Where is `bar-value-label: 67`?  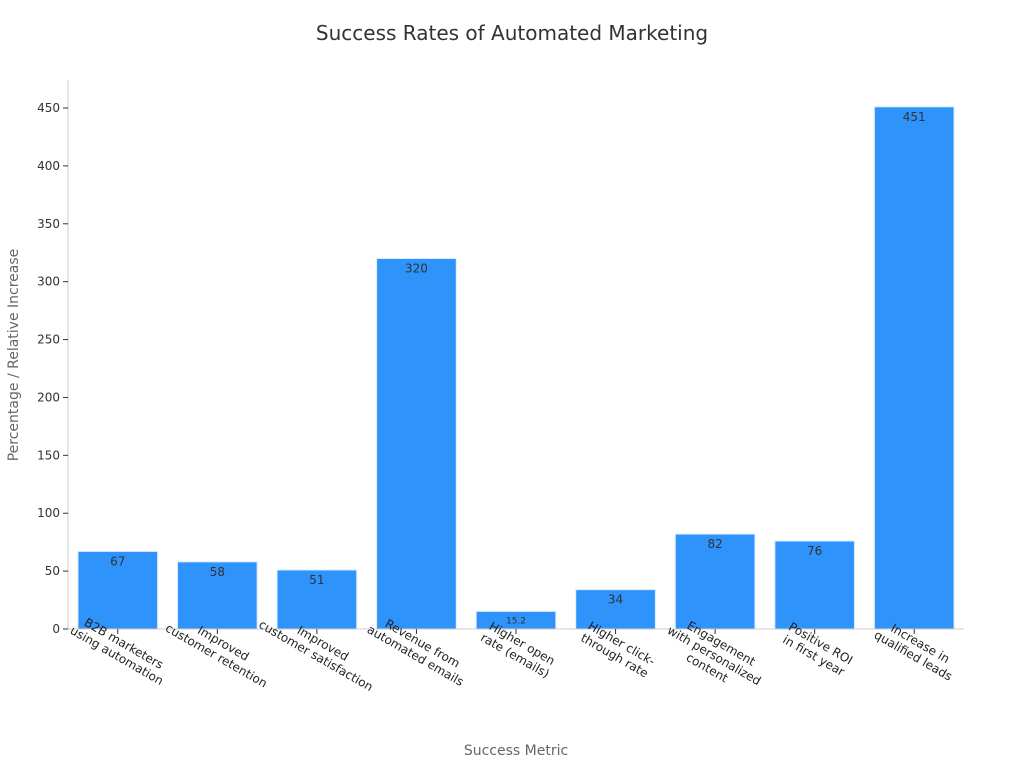 bar-value-label: 67 is located at coordinates (117, 561).